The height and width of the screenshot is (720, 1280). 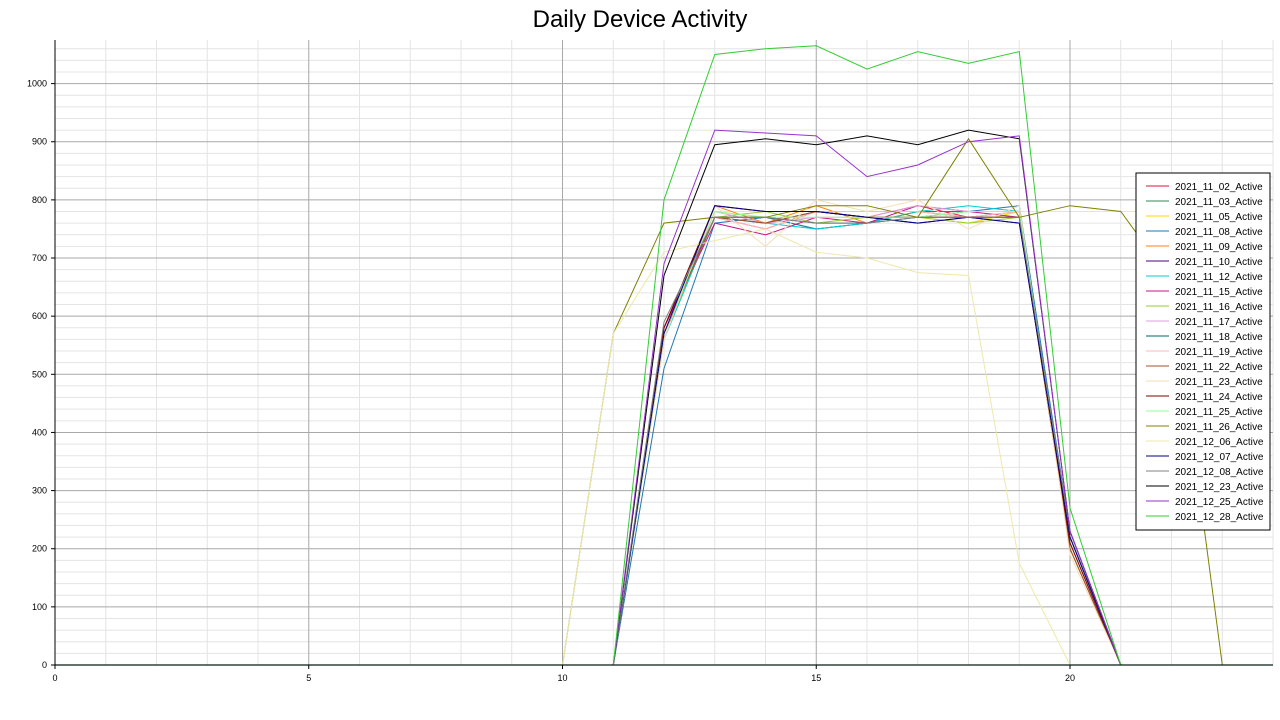 I want to click on x-tick-label: 10, so click(x=562, y=678).